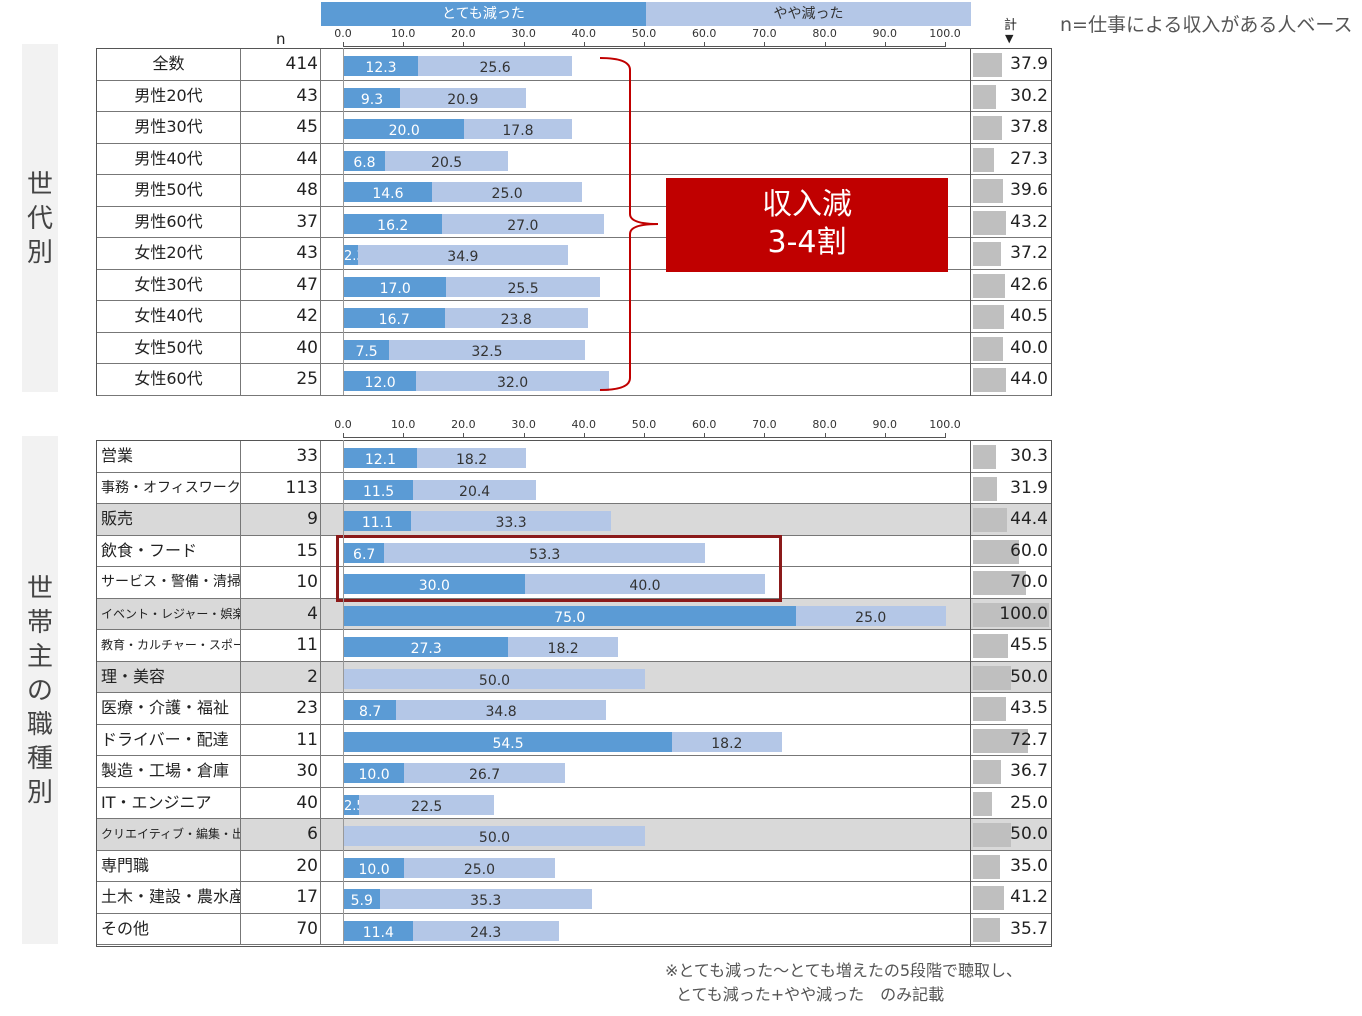 Image resolution: width=1362 pixels, height=1016 pixels. I want to click on table-row: 男性60代 37 16.2 27.0, so click(533, 222).